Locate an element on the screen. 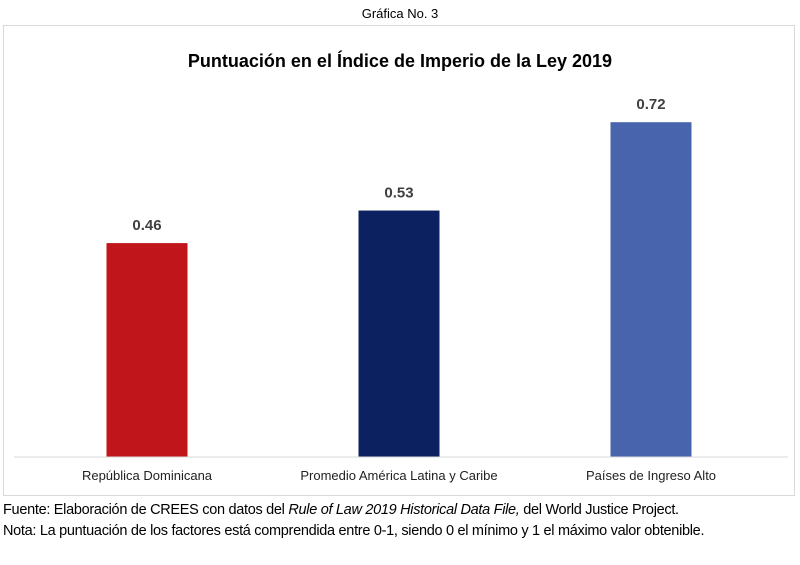 This screenshot has height=565, width=800. data-label: 0.72 is located at coordinates (650, 104).